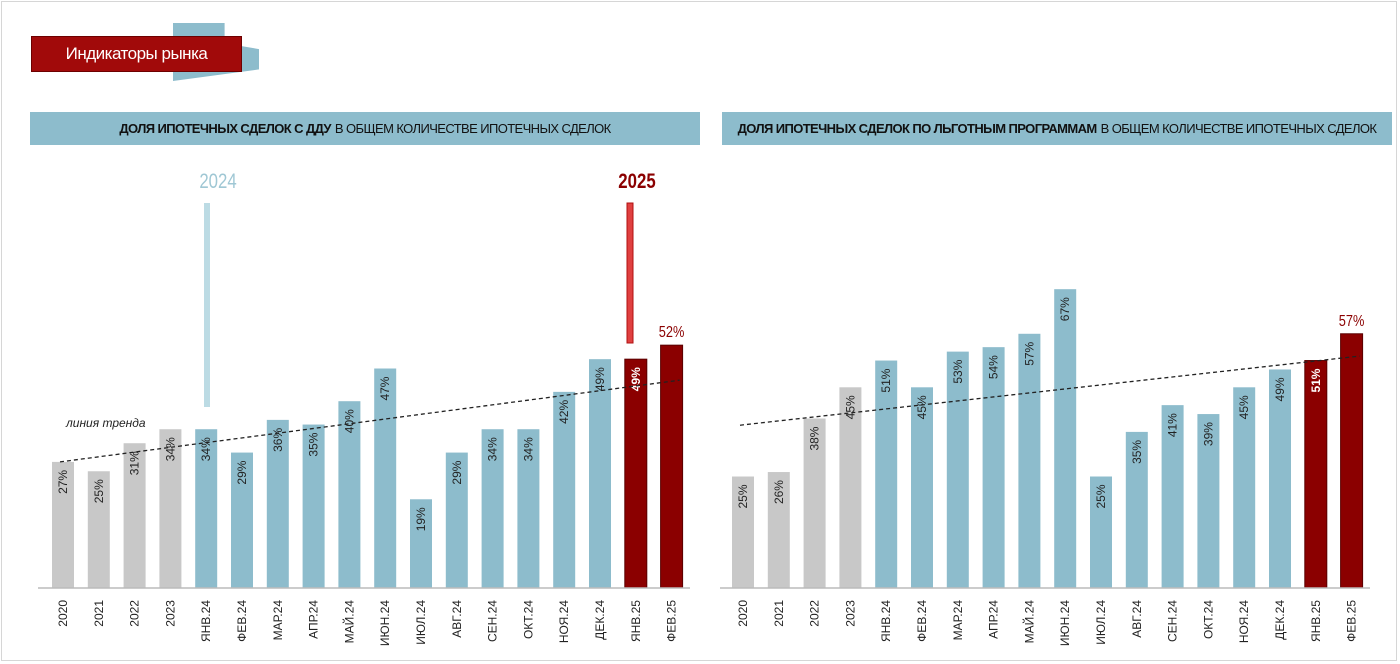 The height and width of the screenshot is (664, 1400). What do you see at coordinates (218, 181) in the screenshot?
I see `year-marker-2024: 2024` at bounding box center [218, 181].